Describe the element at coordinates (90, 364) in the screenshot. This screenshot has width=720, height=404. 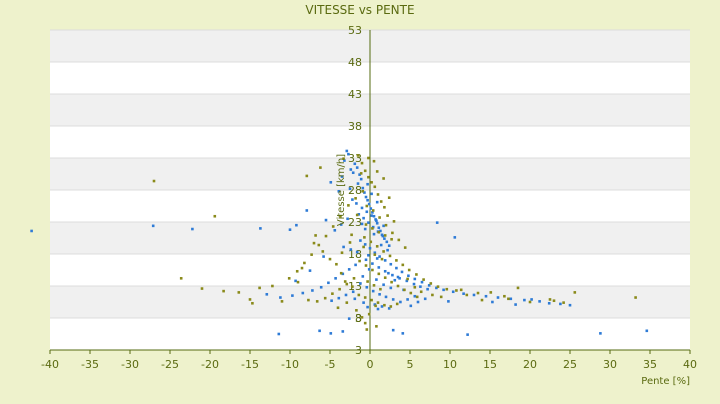
I see `x-tick-label: -35` at that location.